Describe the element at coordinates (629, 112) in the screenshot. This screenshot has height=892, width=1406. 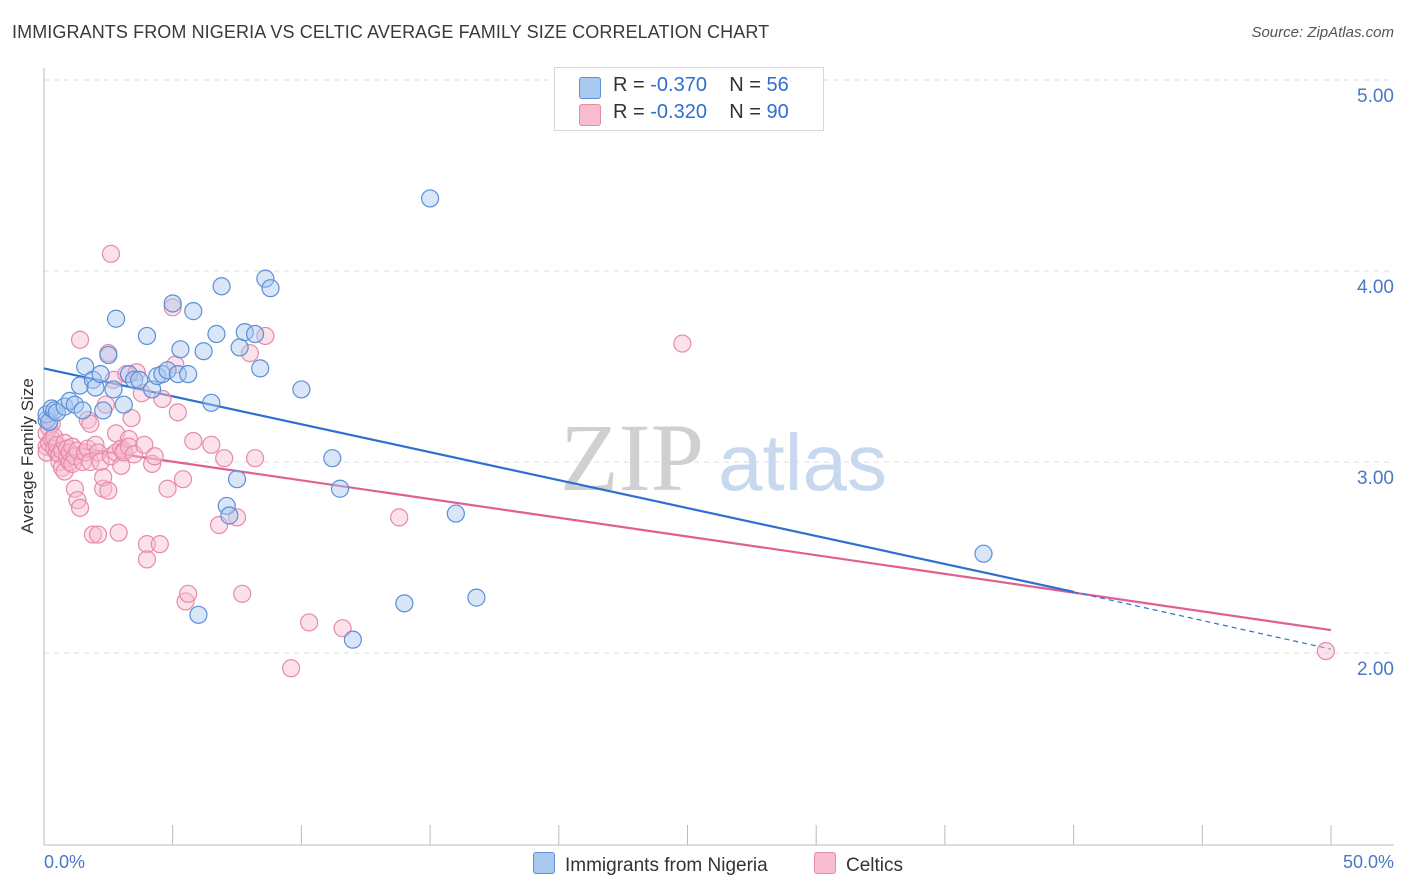
I see `legend-r-label: R =` at that location.